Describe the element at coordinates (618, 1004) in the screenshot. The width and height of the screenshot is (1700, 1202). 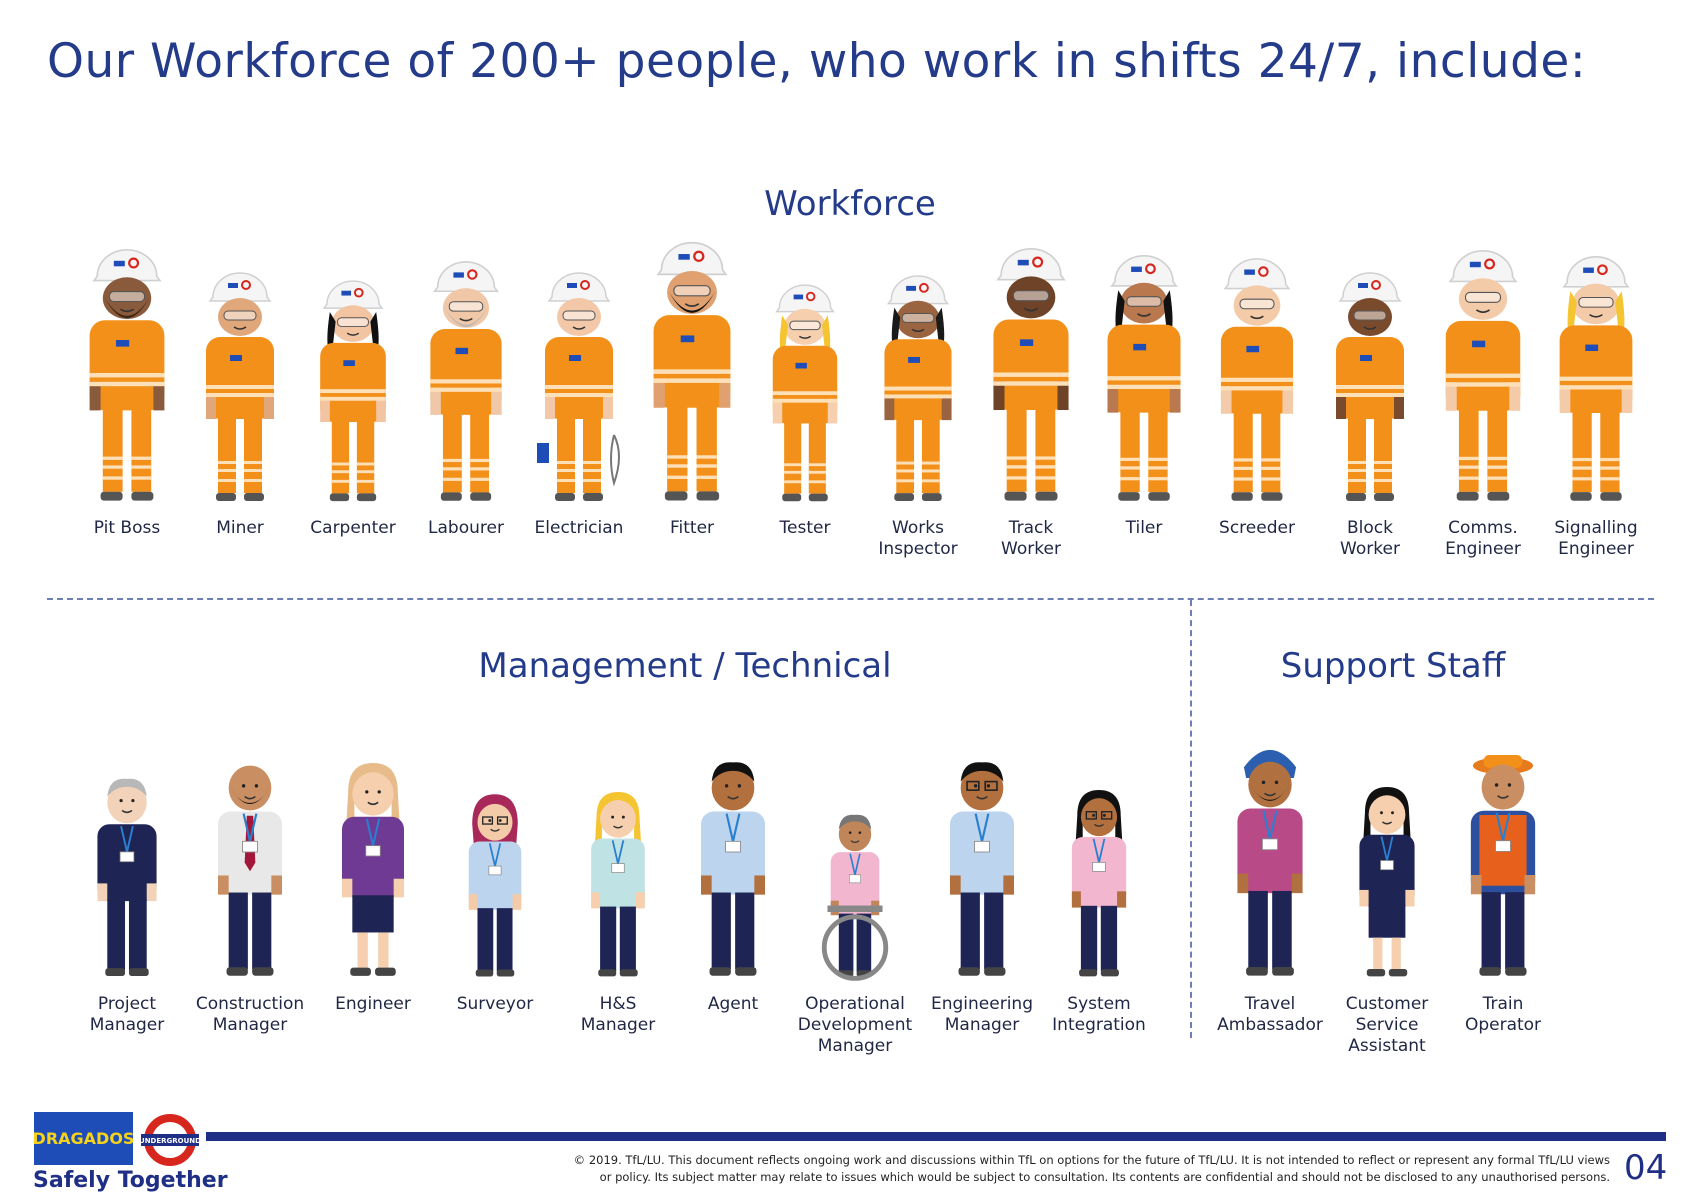
I see `label-line: H&S` at that location.